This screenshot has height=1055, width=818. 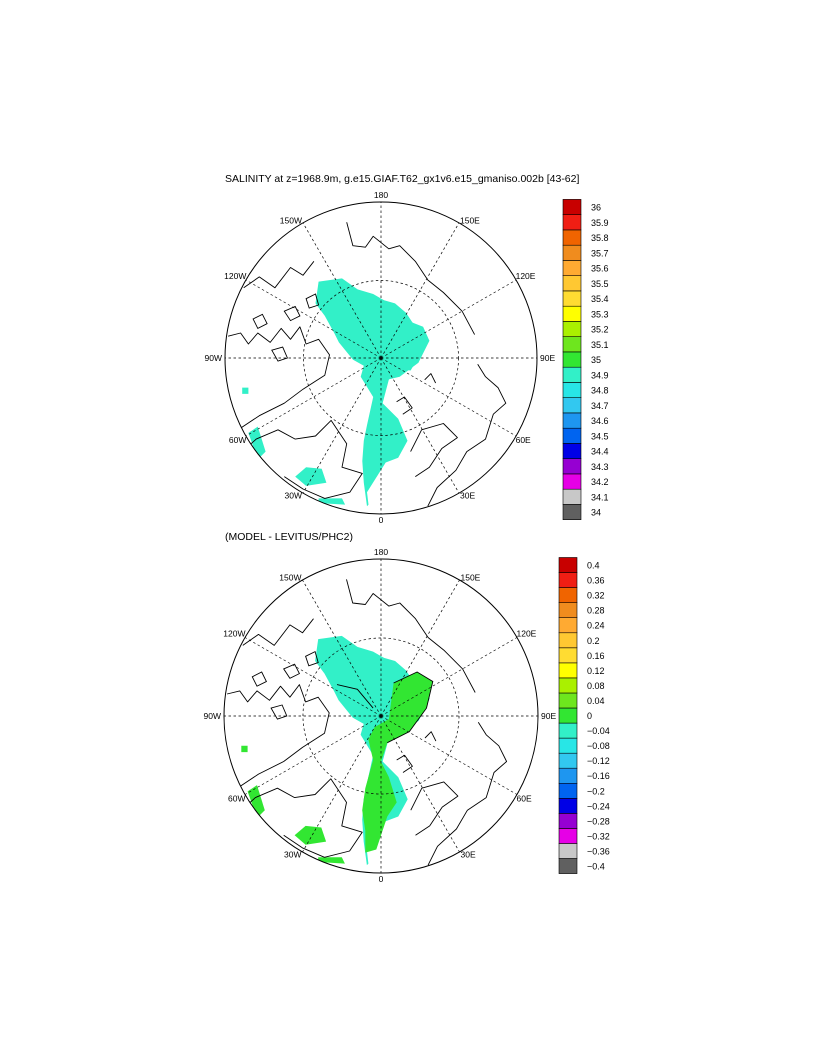 What do you see at coordinates (596, 626) in the screenshot?
I see `colorbar-label: 0.24` at bounding box center [596, 626].